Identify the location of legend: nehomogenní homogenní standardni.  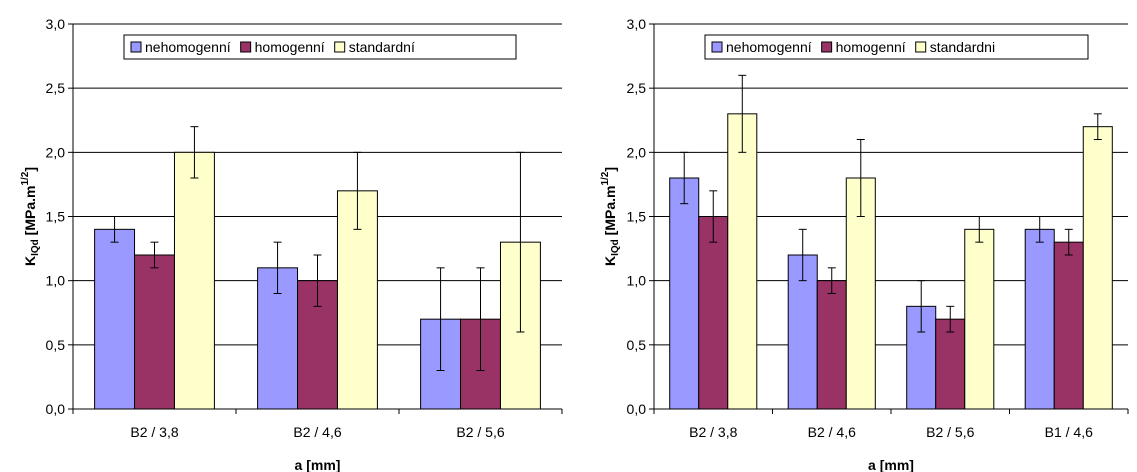
(896, 47).